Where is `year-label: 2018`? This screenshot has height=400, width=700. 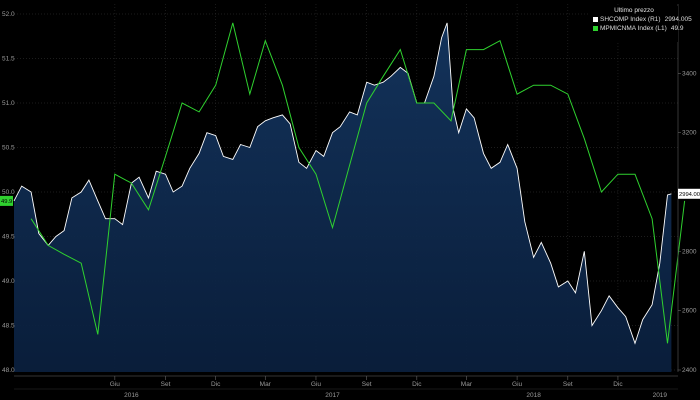 year-label: 2018 is located at coordinates (533, 395).